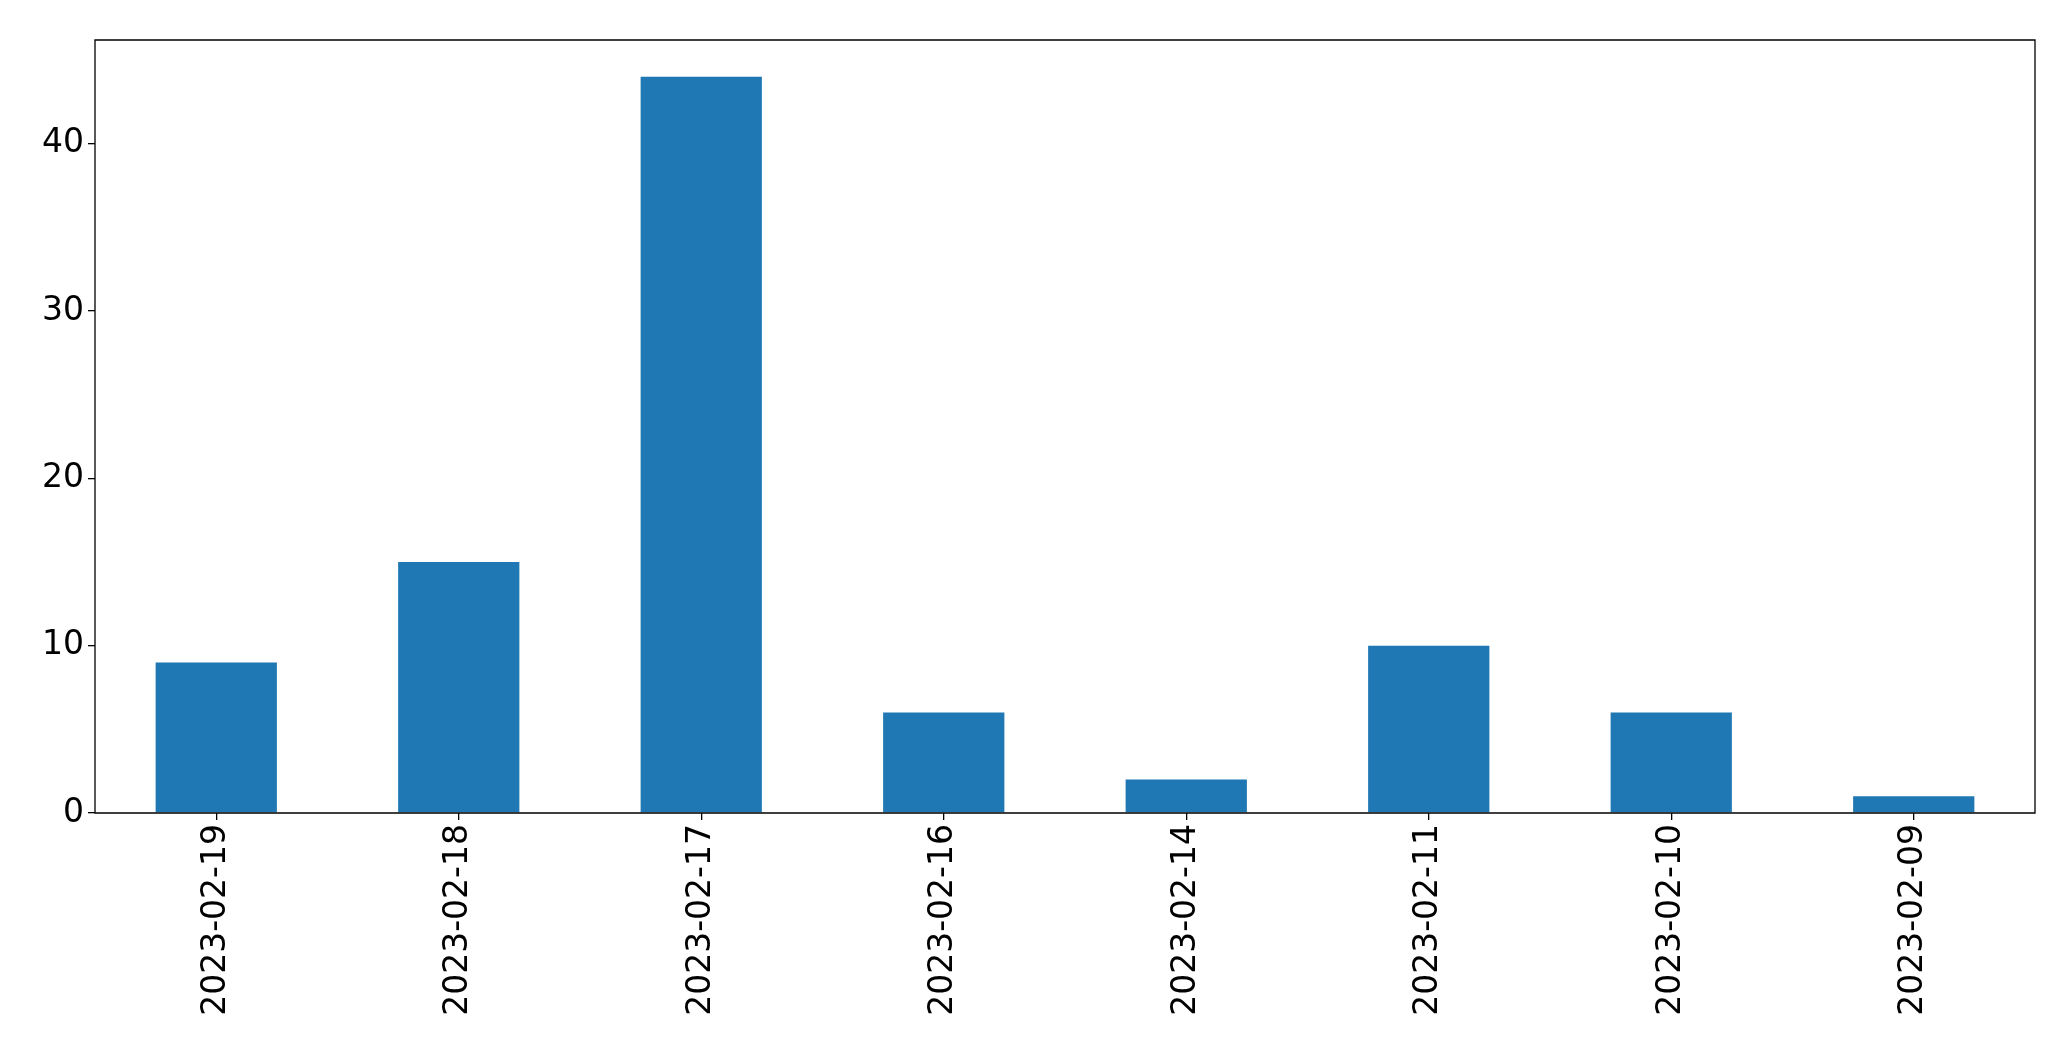  Describe the element at coordinates (1911, 920) in the screenshot. I see `x-tick-label: 2023-02-09` at that location.